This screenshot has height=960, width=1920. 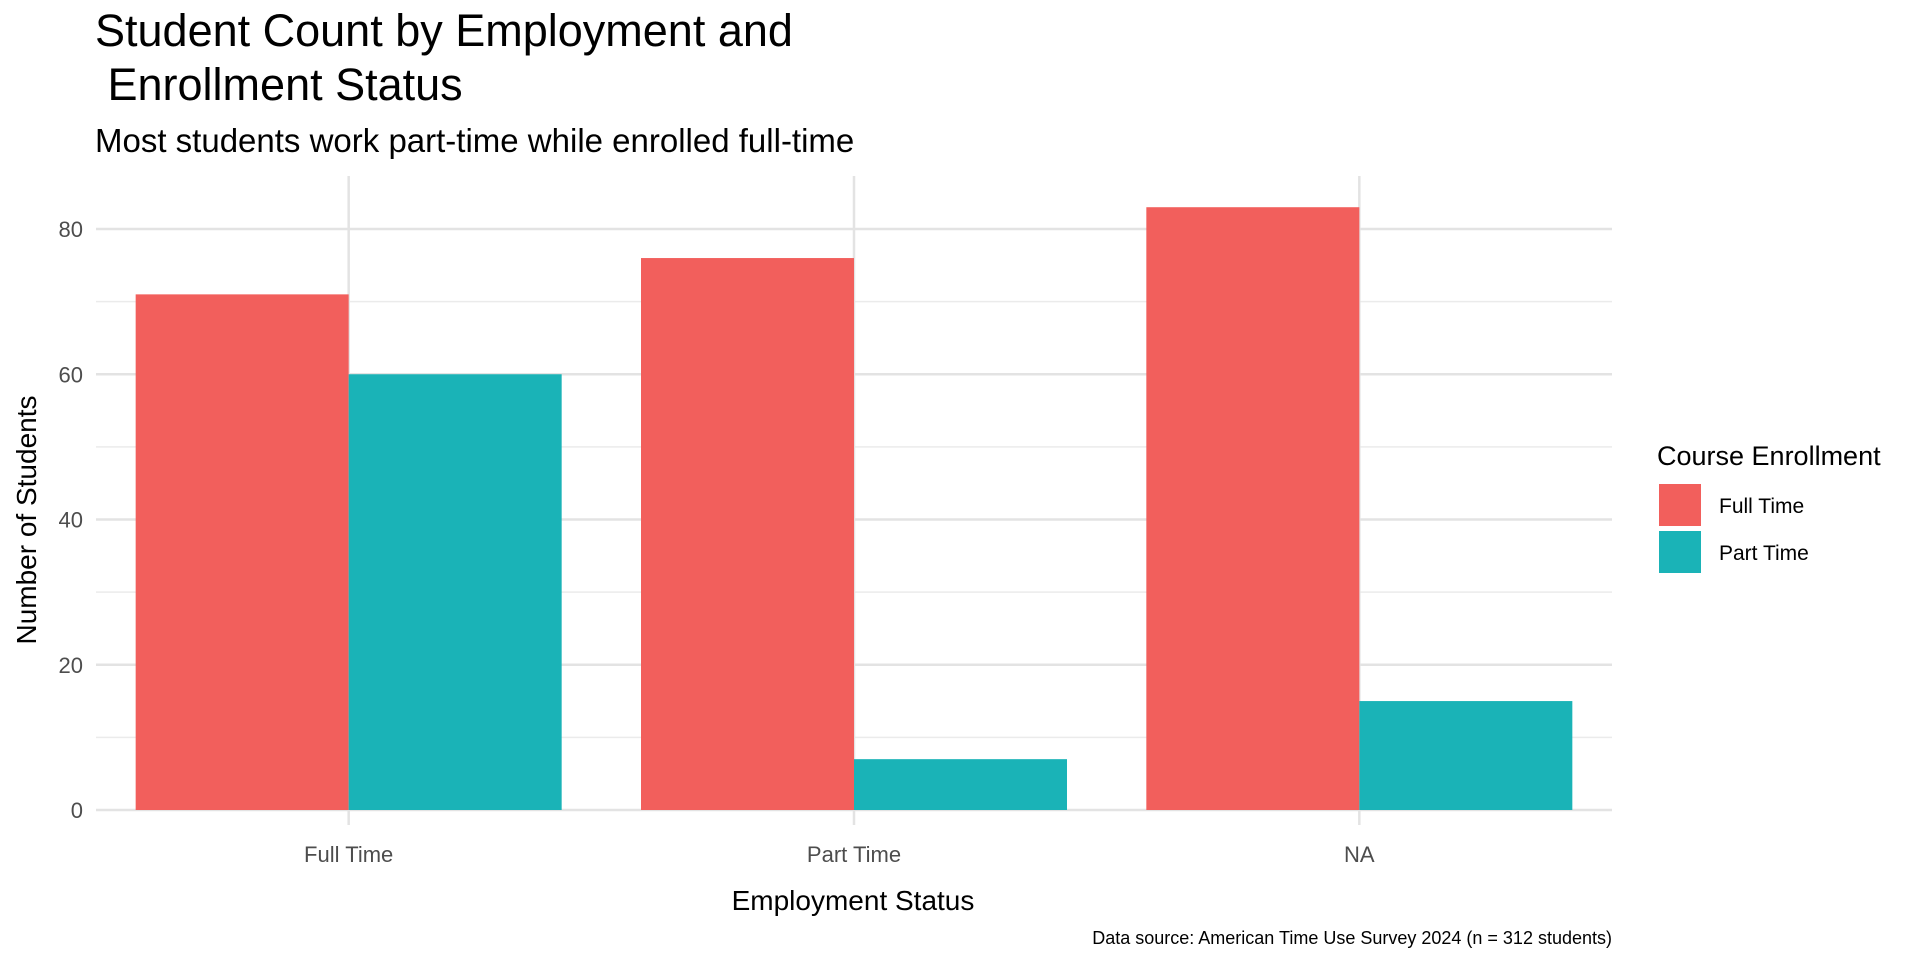 I want to click on x-axis-title: Employment Status, so click(x=853, y=900).